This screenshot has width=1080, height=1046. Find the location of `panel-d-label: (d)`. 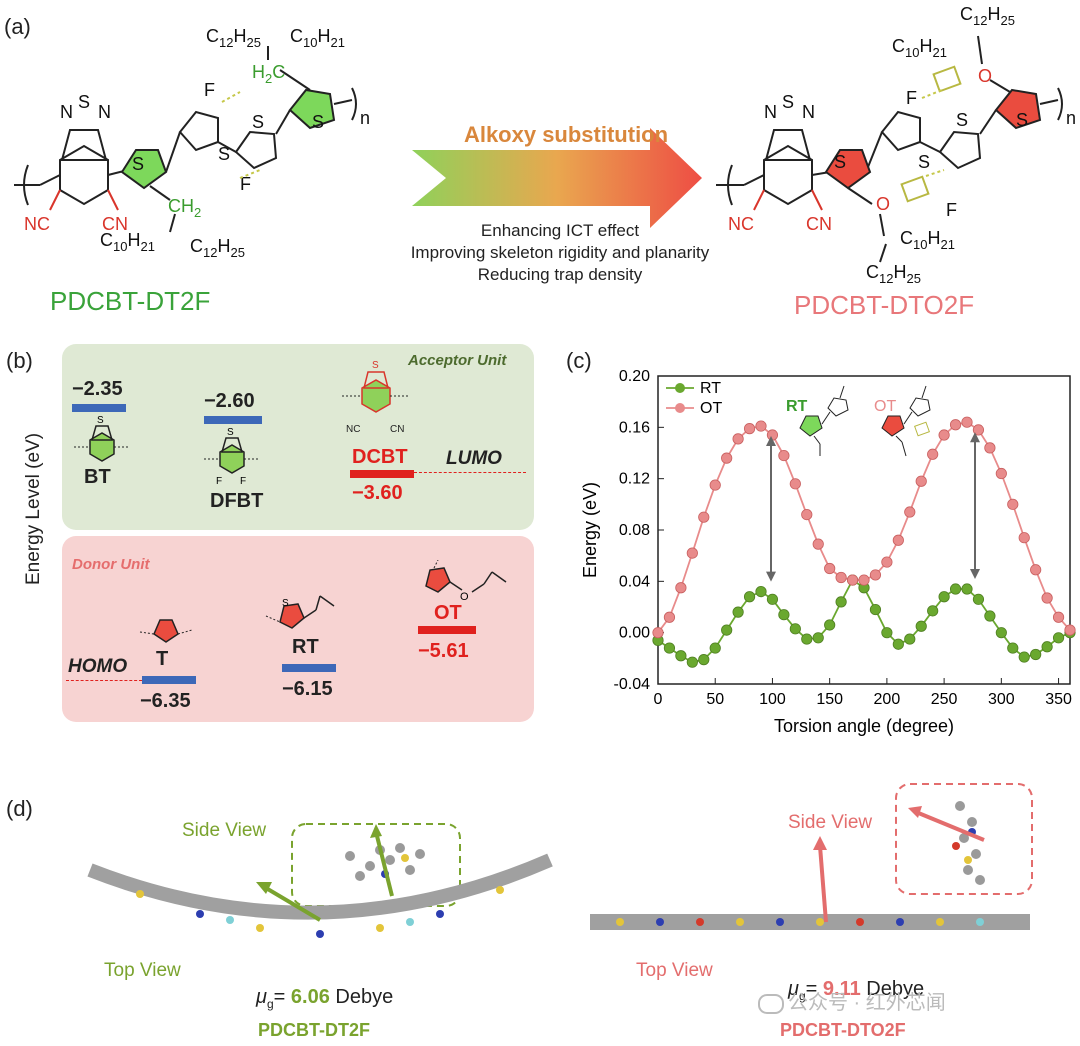

panel-d-label: (d) is located at coordinates (19, 808).